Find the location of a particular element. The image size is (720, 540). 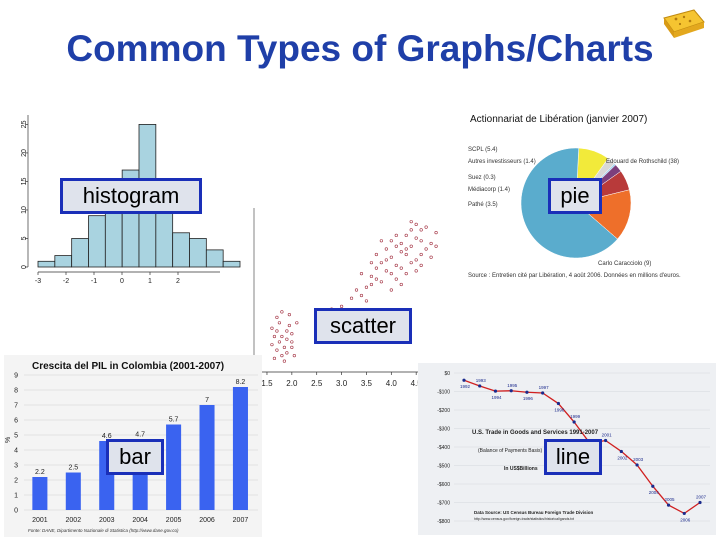

bar-x-tick-label: 2003 is located at coordinates (107, 520).